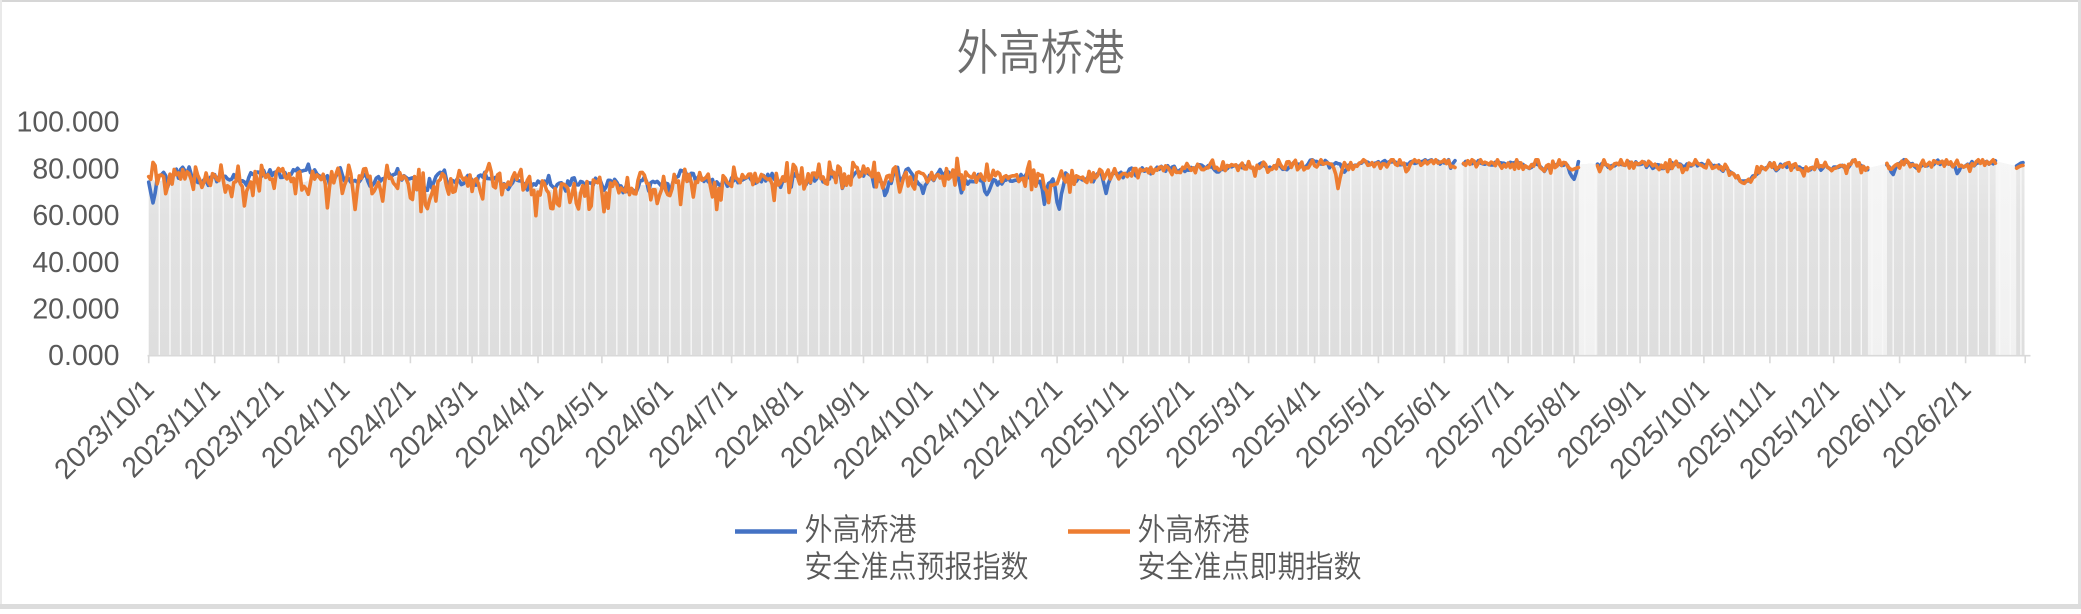  What do you see at coordinates (67, 123) in the screenshot?
I see `svg-text: 100.000` at bounding box center [67, 123].